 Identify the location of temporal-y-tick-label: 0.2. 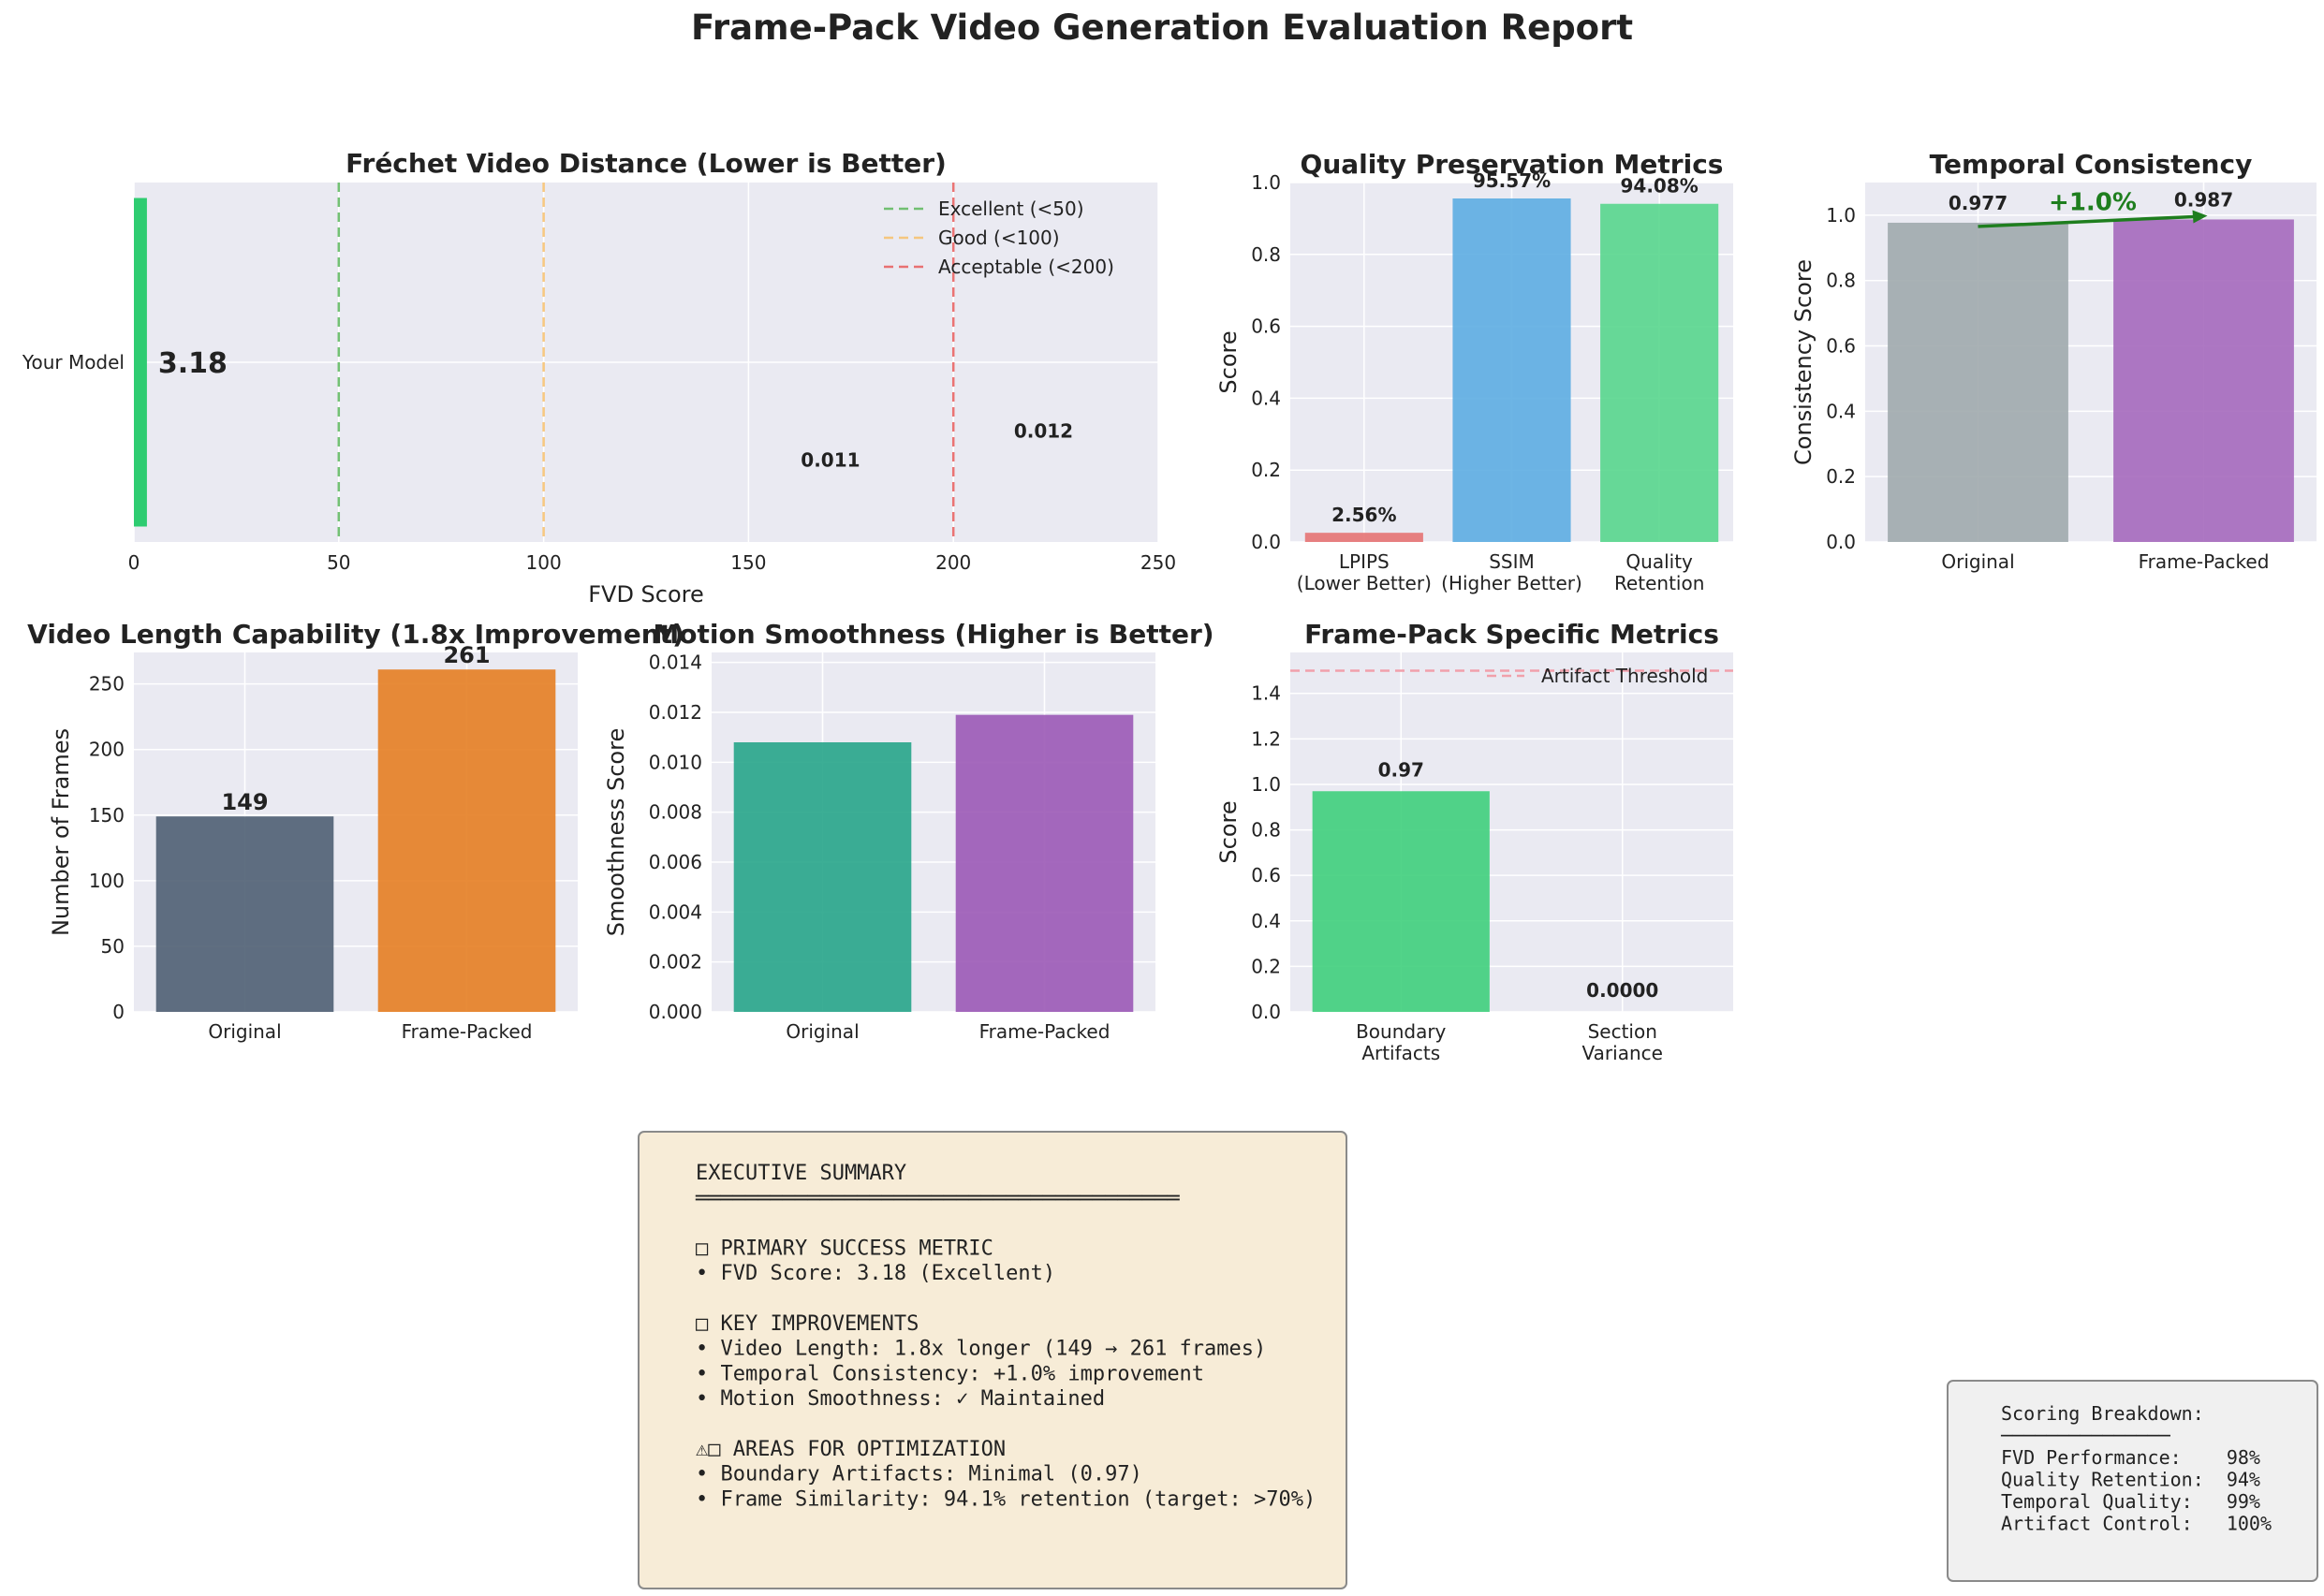
(1841, 476).